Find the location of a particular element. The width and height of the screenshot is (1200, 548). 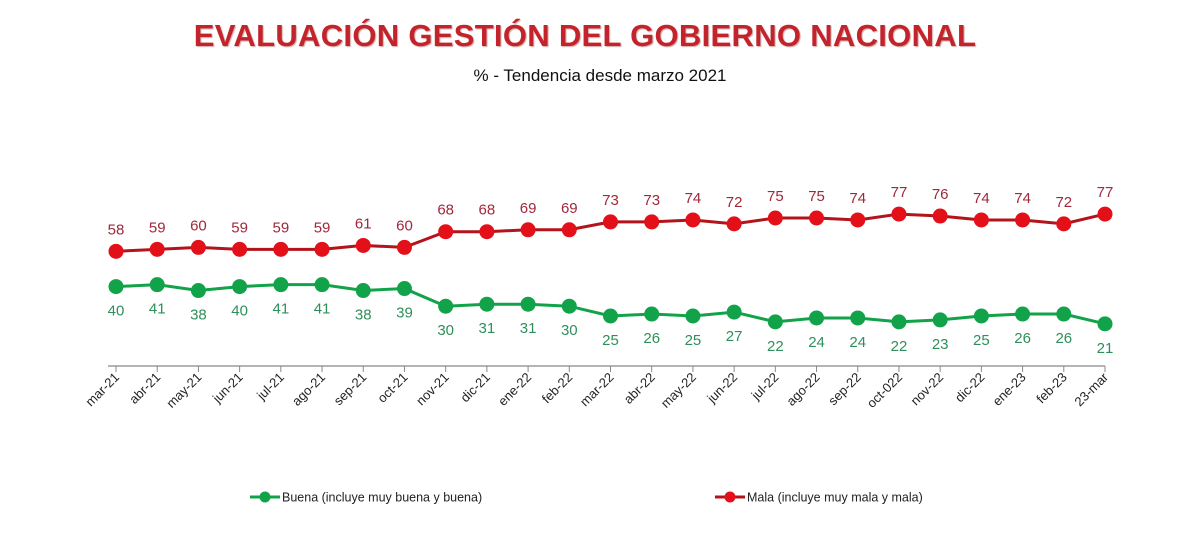

x-tick-label: ene-23 is located at coordinates (1008, 389).